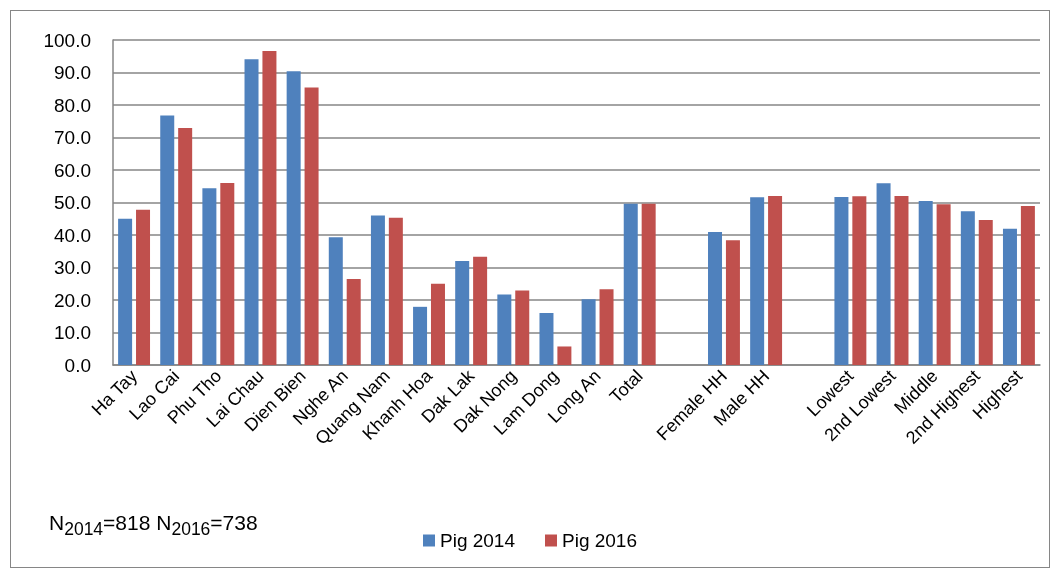 The width and height of the screenshot is (1056, 571). What do you see at coordinates (600, 540) in the screenshot?
I see `legend-label: Pig 2016` at bounding box center [600, 540].